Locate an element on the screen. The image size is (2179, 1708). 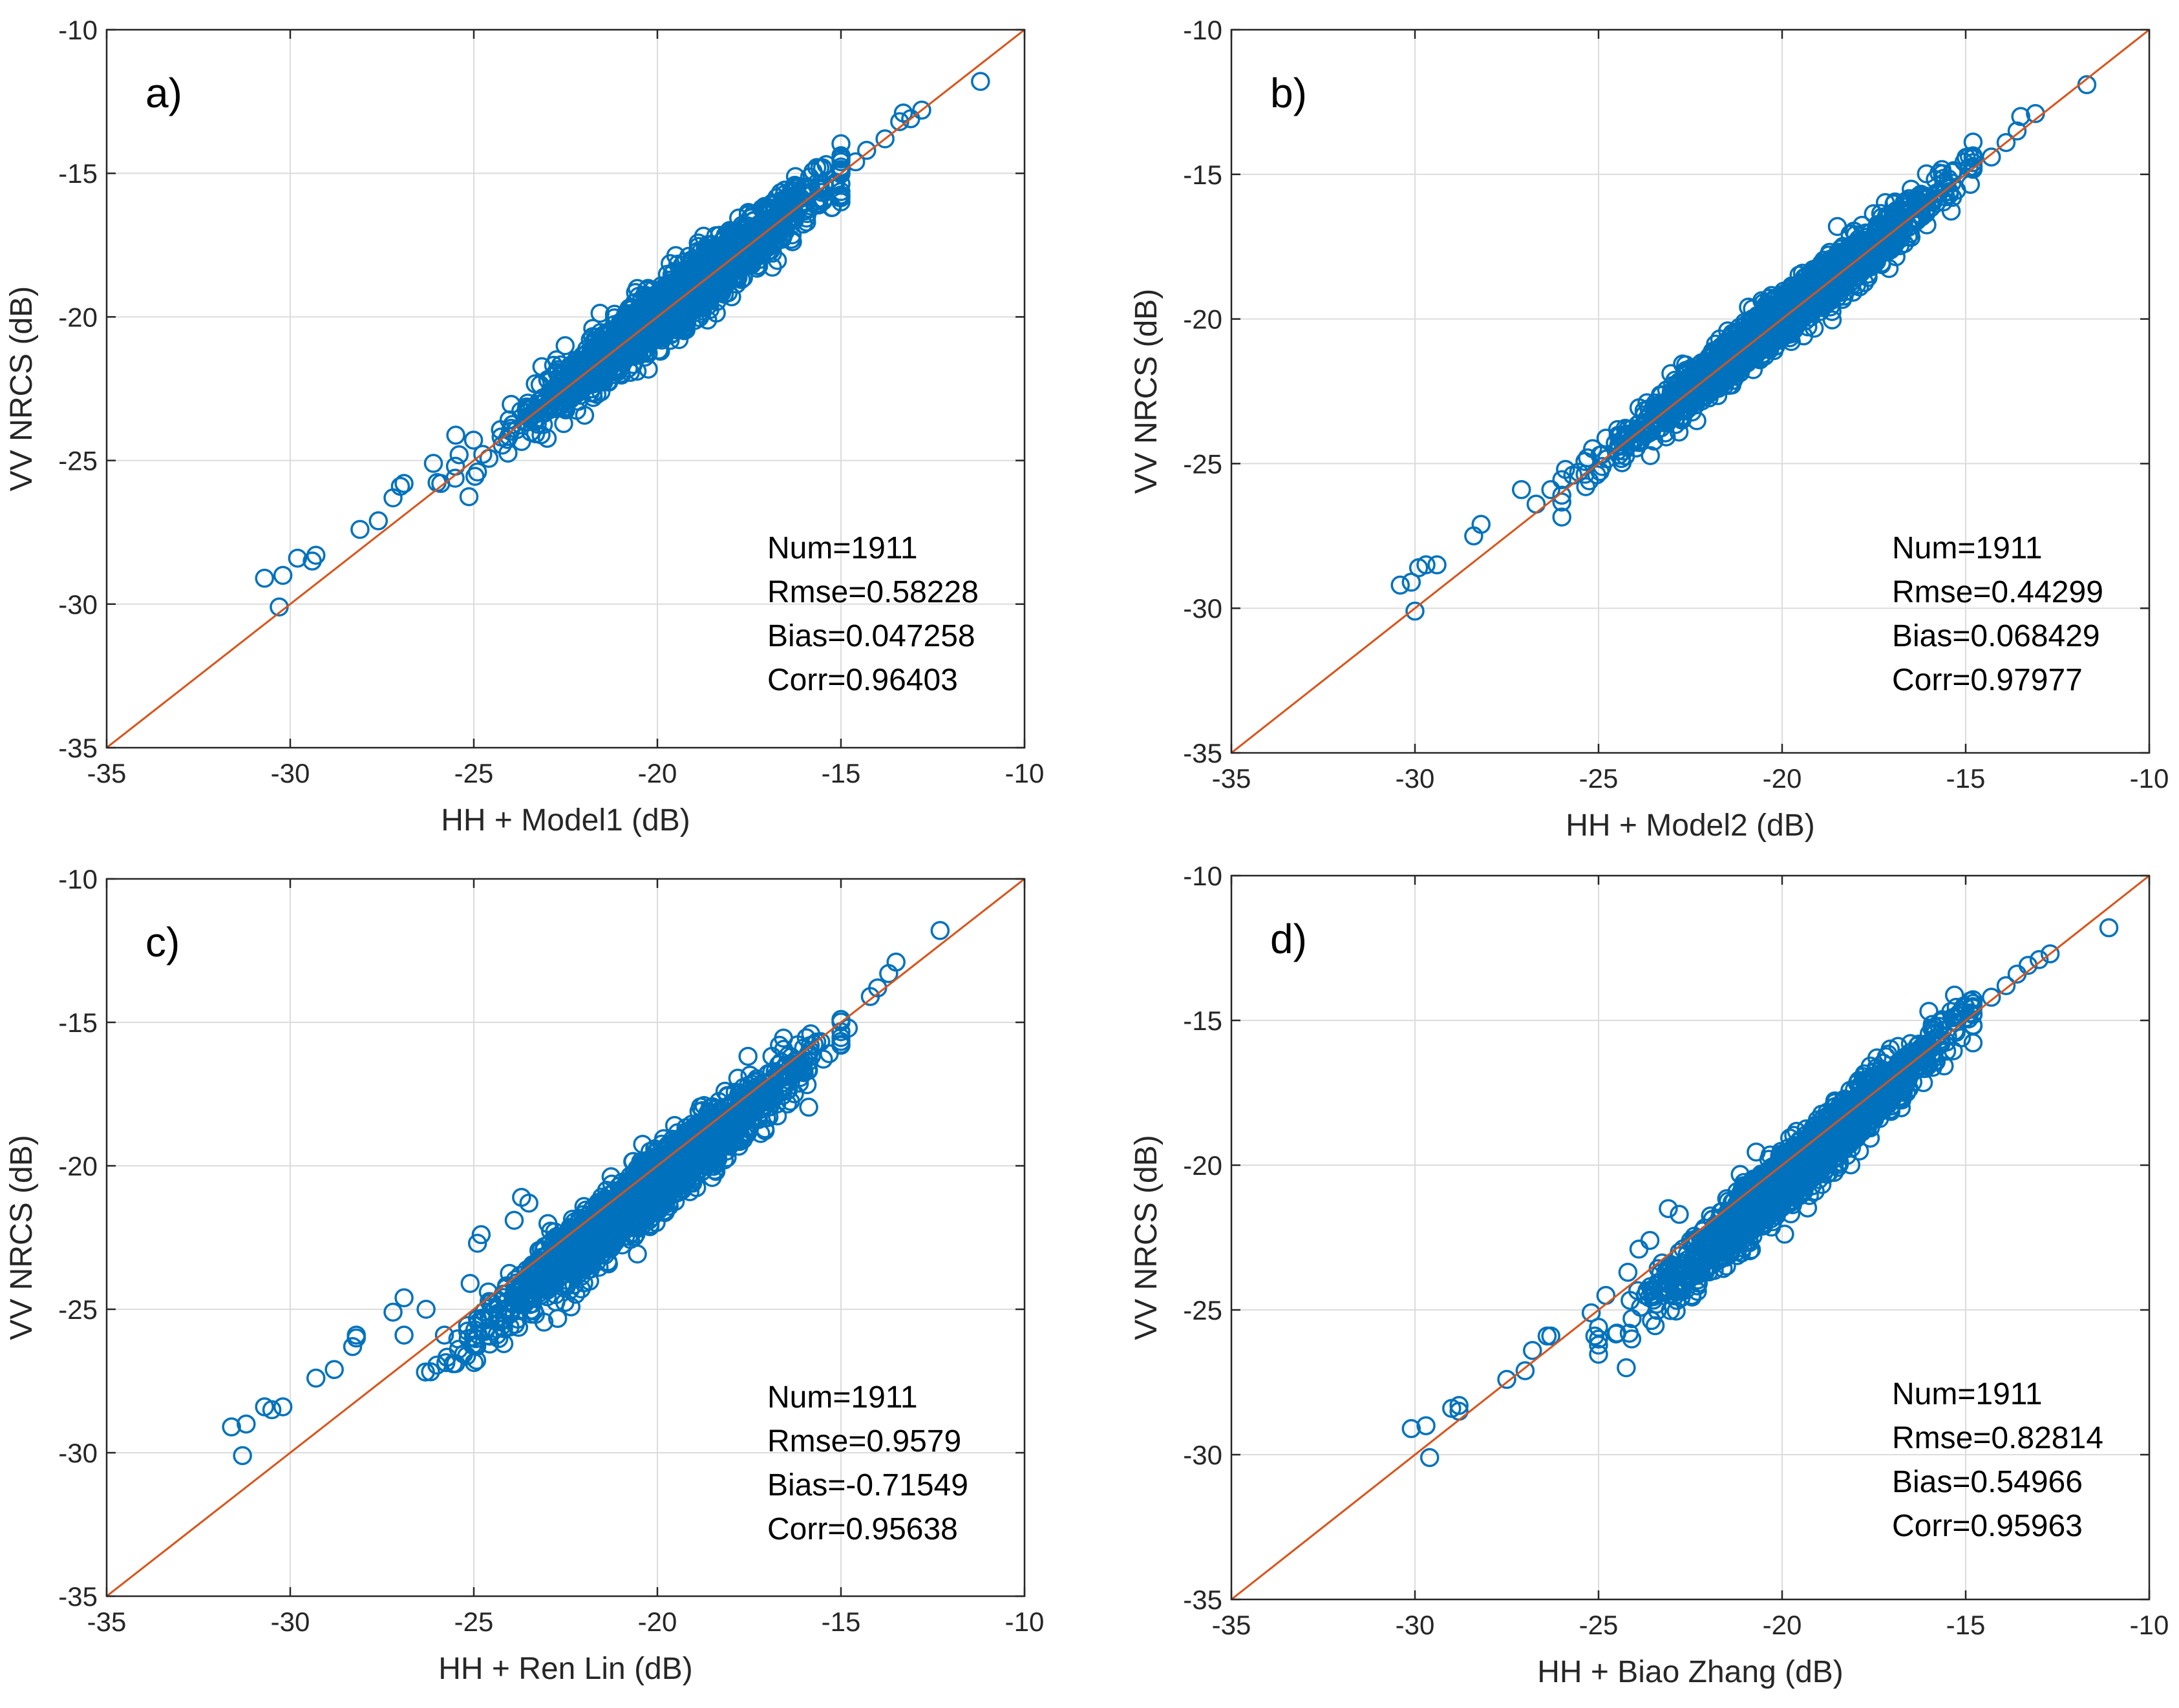
y-tick-label: -35 is located at coordinates (78, 748).